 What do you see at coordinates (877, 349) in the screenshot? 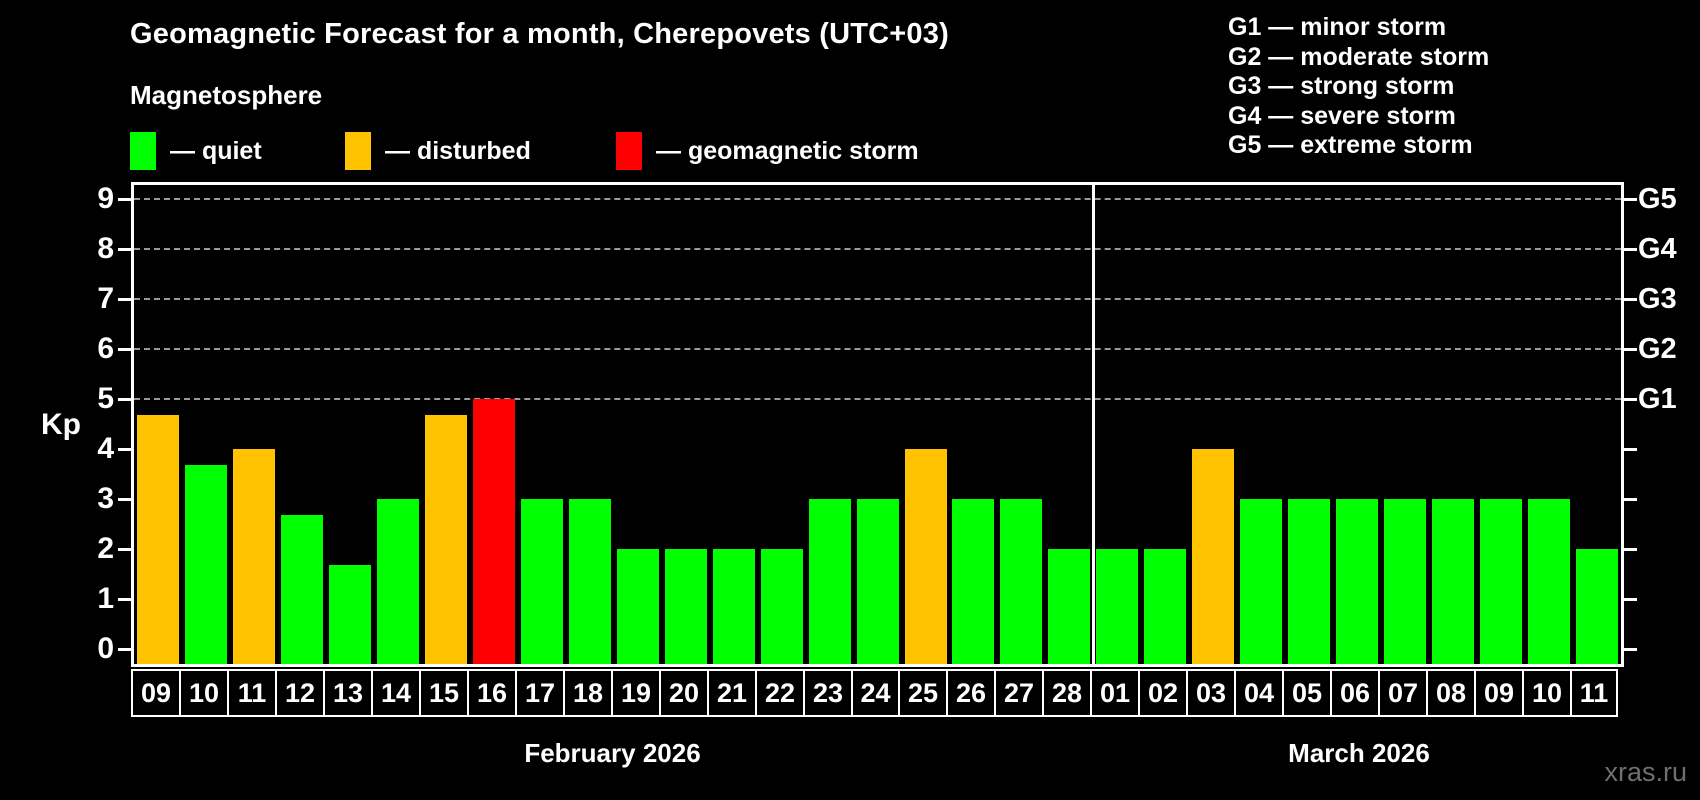
I see `gridline-kp6` at bounding box center [877, 349].